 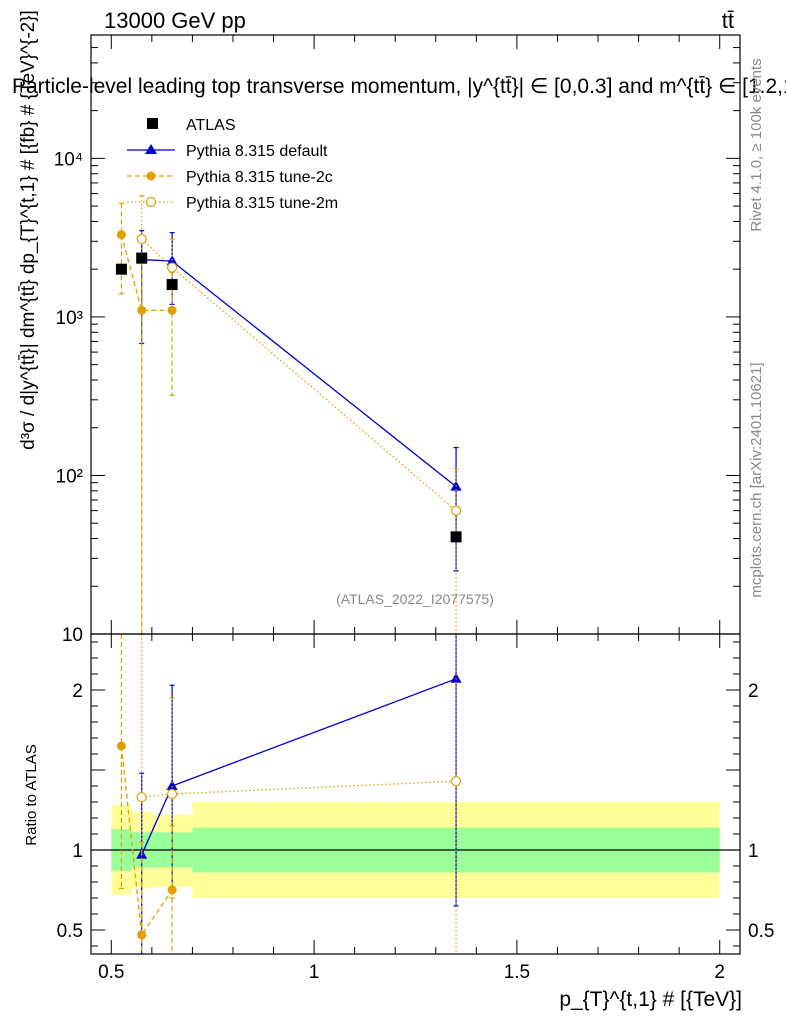 What do you see at coordinates (68, 159) in the screenshot?
I see `main-y-tick-label: 10⁴` at bounding box center [68, 159].